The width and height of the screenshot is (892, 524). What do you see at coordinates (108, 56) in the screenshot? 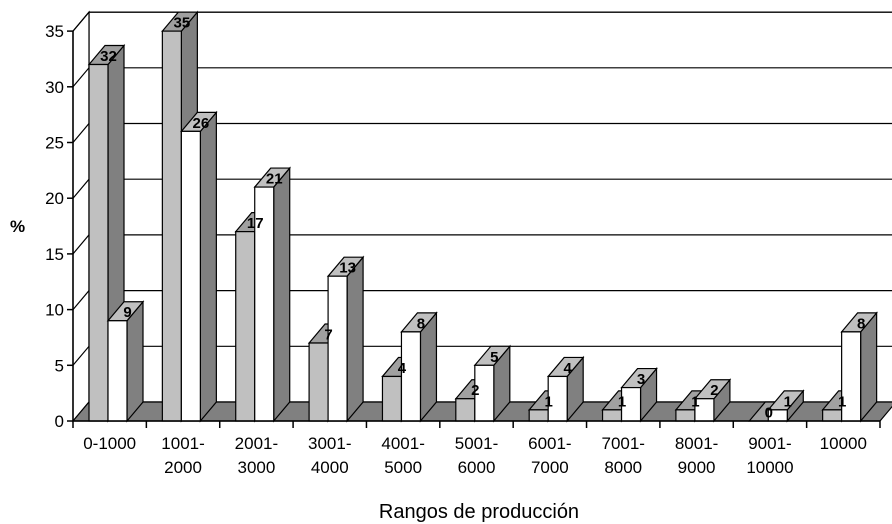
I see `data-label: 32` at bounding box center [108, 56].